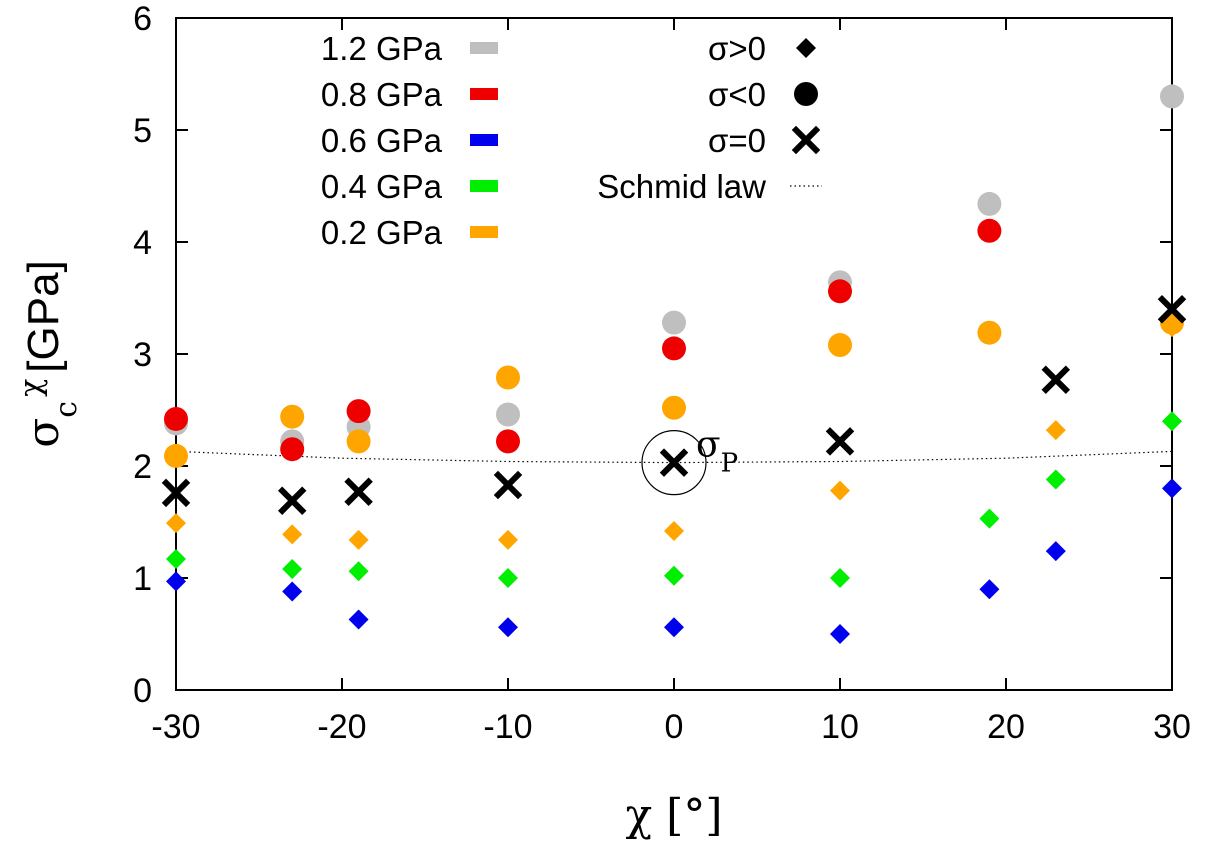  What do you see at coordinates (806, 94) in the screenshot?
I see `legend-circle-marker` at bounding box center [806, 94].